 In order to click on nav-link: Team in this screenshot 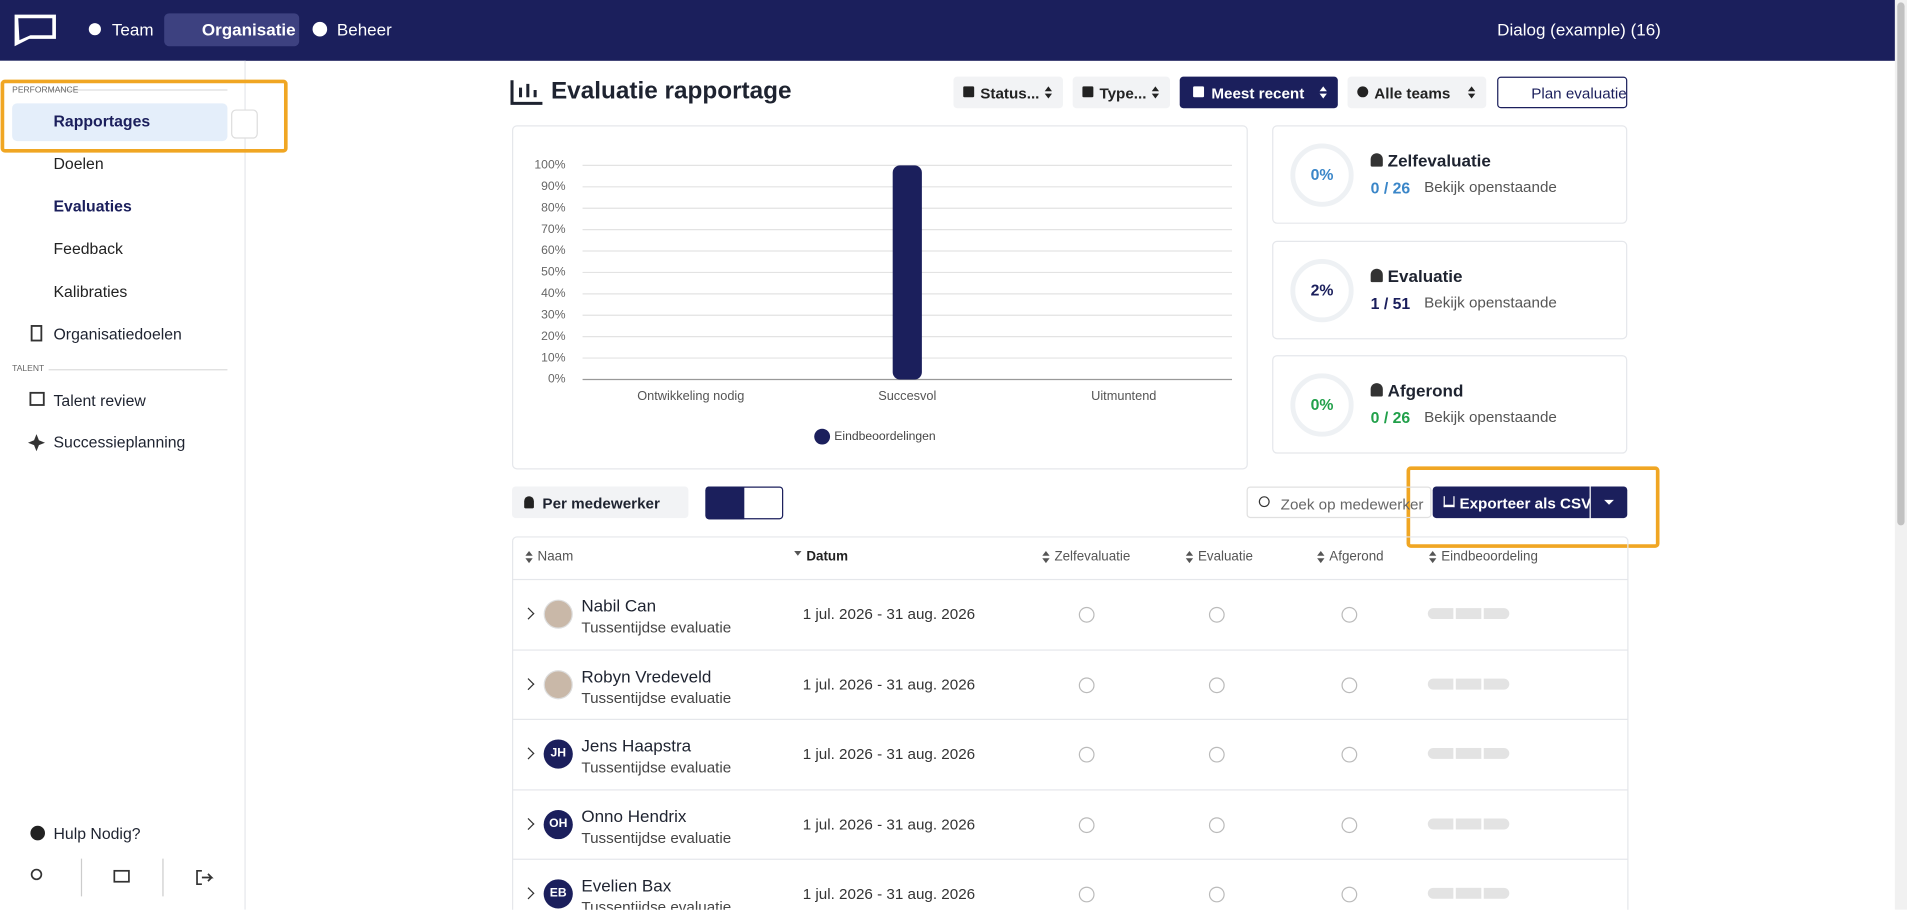, I will do `click(132, 29)`.